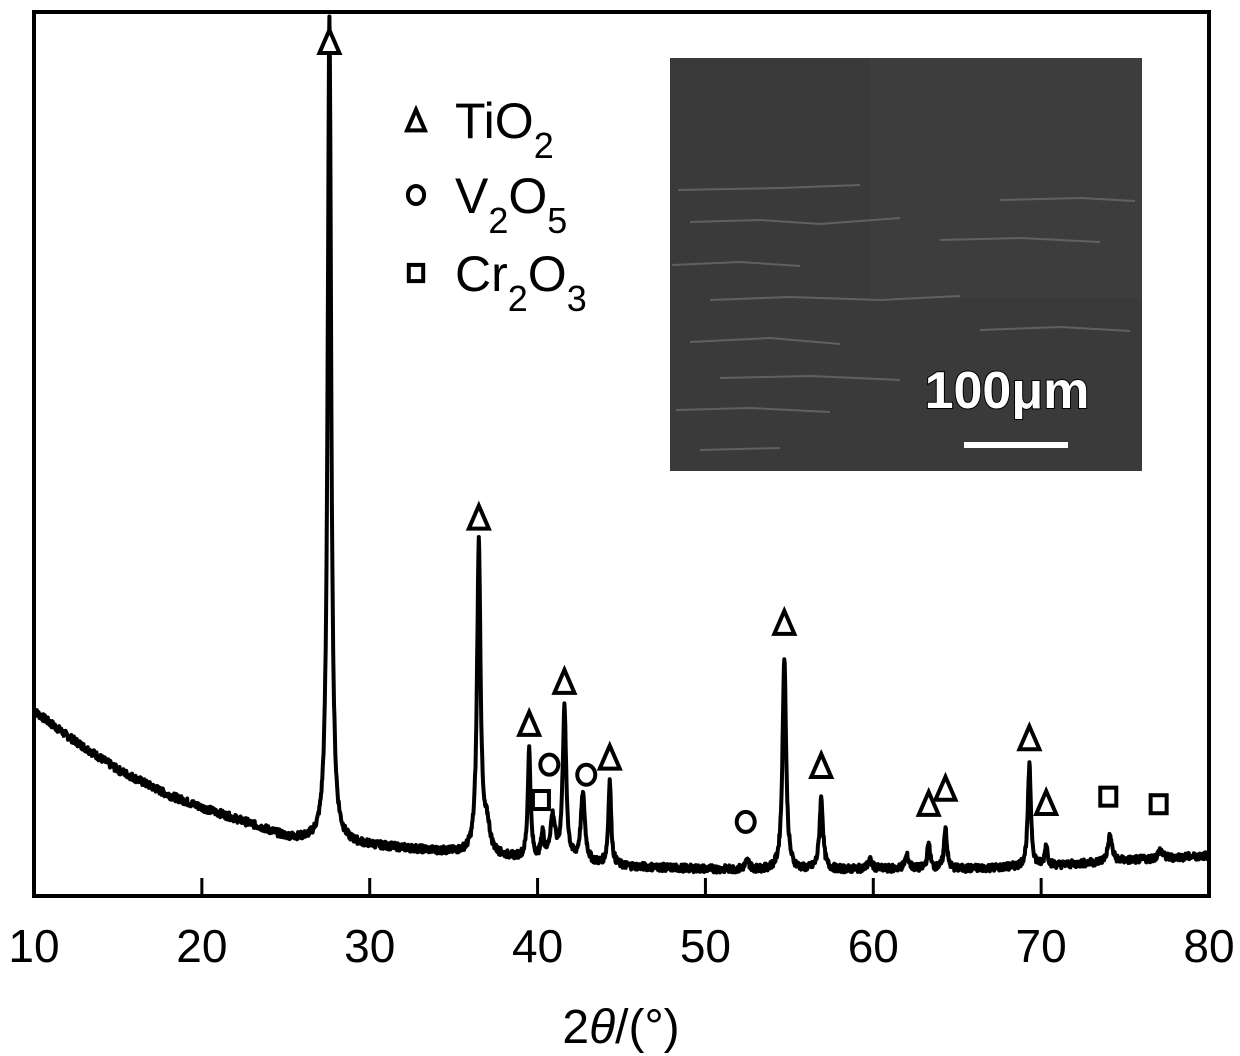 The width and height of the screenshot is (1240, 1056). What do you see at coordinates (620, 1027) in the screenshot?
I see `x-axis-title: 2θ/(°)` at bounding box center [620, 1027].